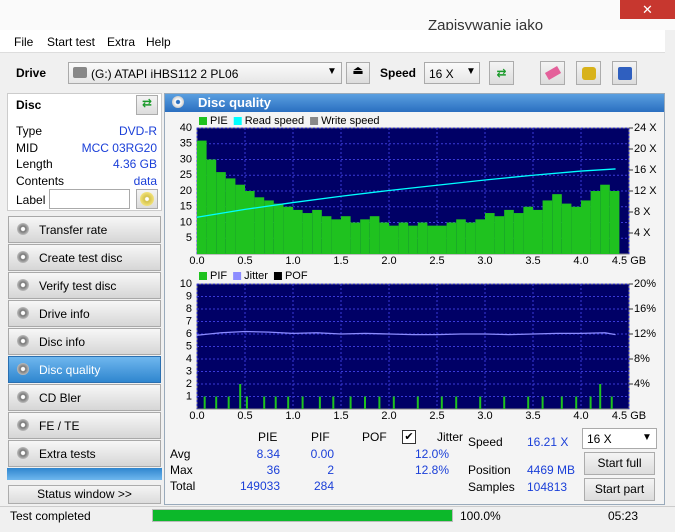 The height and width of the screenshot is (532, 675). What do you see at coordinates (645, 309) in the screenshot?
I see `y2-tick-label: 16%` at bounding box center [645, 309].